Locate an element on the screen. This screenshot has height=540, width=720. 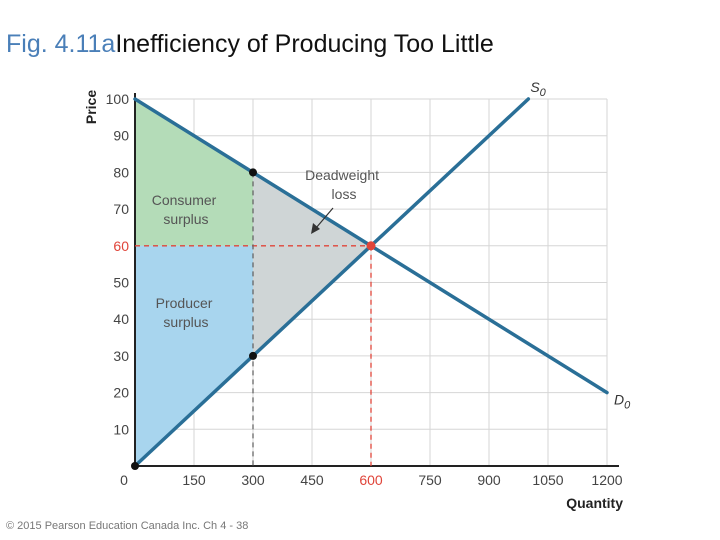
origin-point is located at coordinates (135, 466).